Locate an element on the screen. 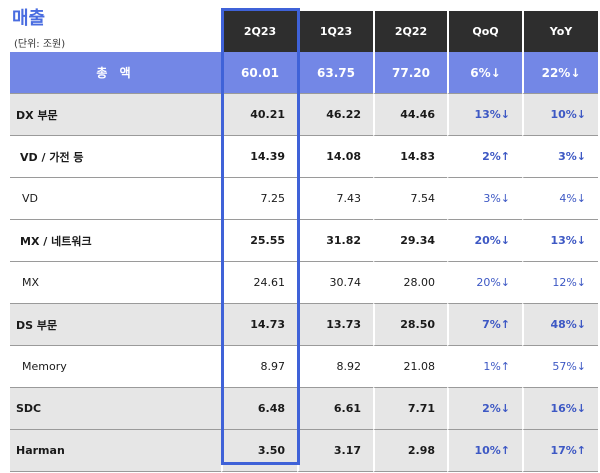  cell-2q23: 25.55 is located at coordinates (259, 240).